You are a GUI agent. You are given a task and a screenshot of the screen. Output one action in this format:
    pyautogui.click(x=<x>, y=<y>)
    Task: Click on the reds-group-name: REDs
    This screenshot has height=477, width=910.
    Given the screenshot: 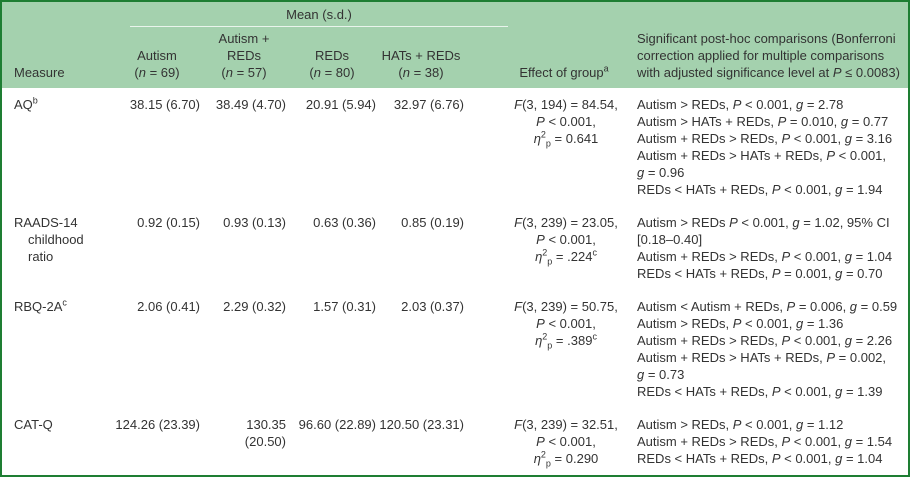 What is the action you would take?
    pyautogui.click(x=332, y=55)
    